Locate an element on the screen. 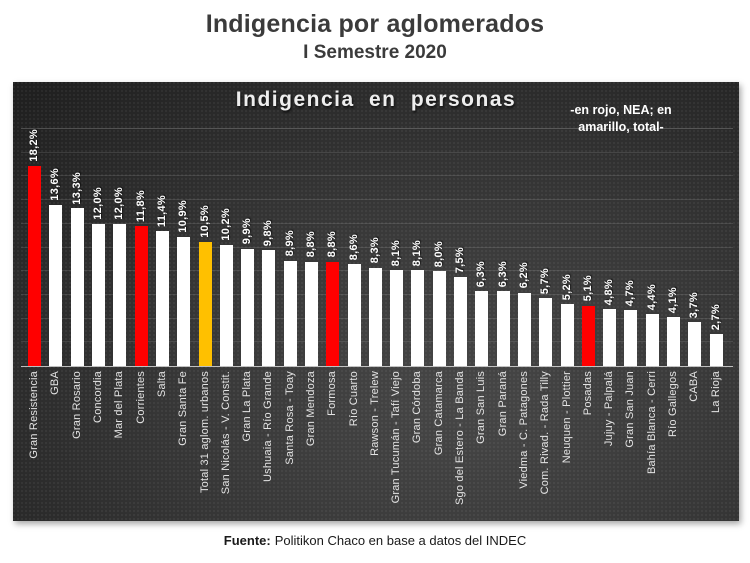 This screenshot has height=563, width=750. bar-column: 11,4% is located at coordinates (162, 247).